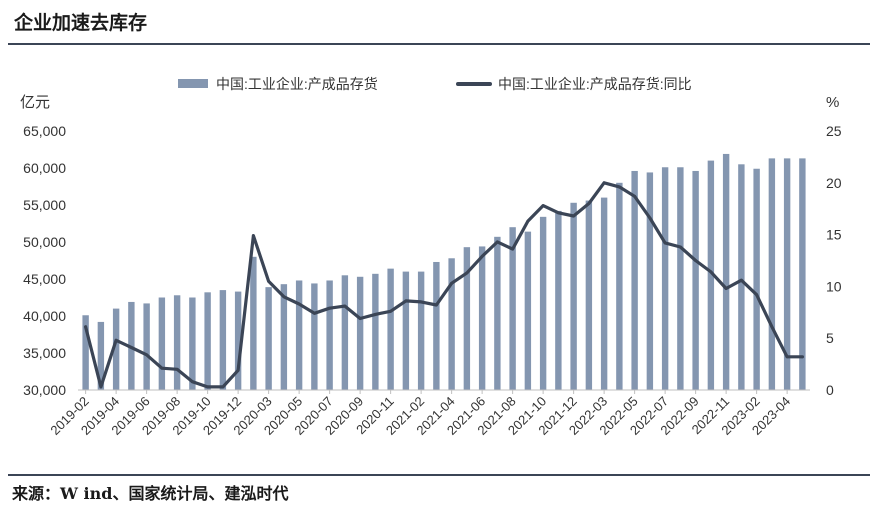  I want to click on source-note: 来源：W ind、国家统计局、建泓时代, so click(150, 493).